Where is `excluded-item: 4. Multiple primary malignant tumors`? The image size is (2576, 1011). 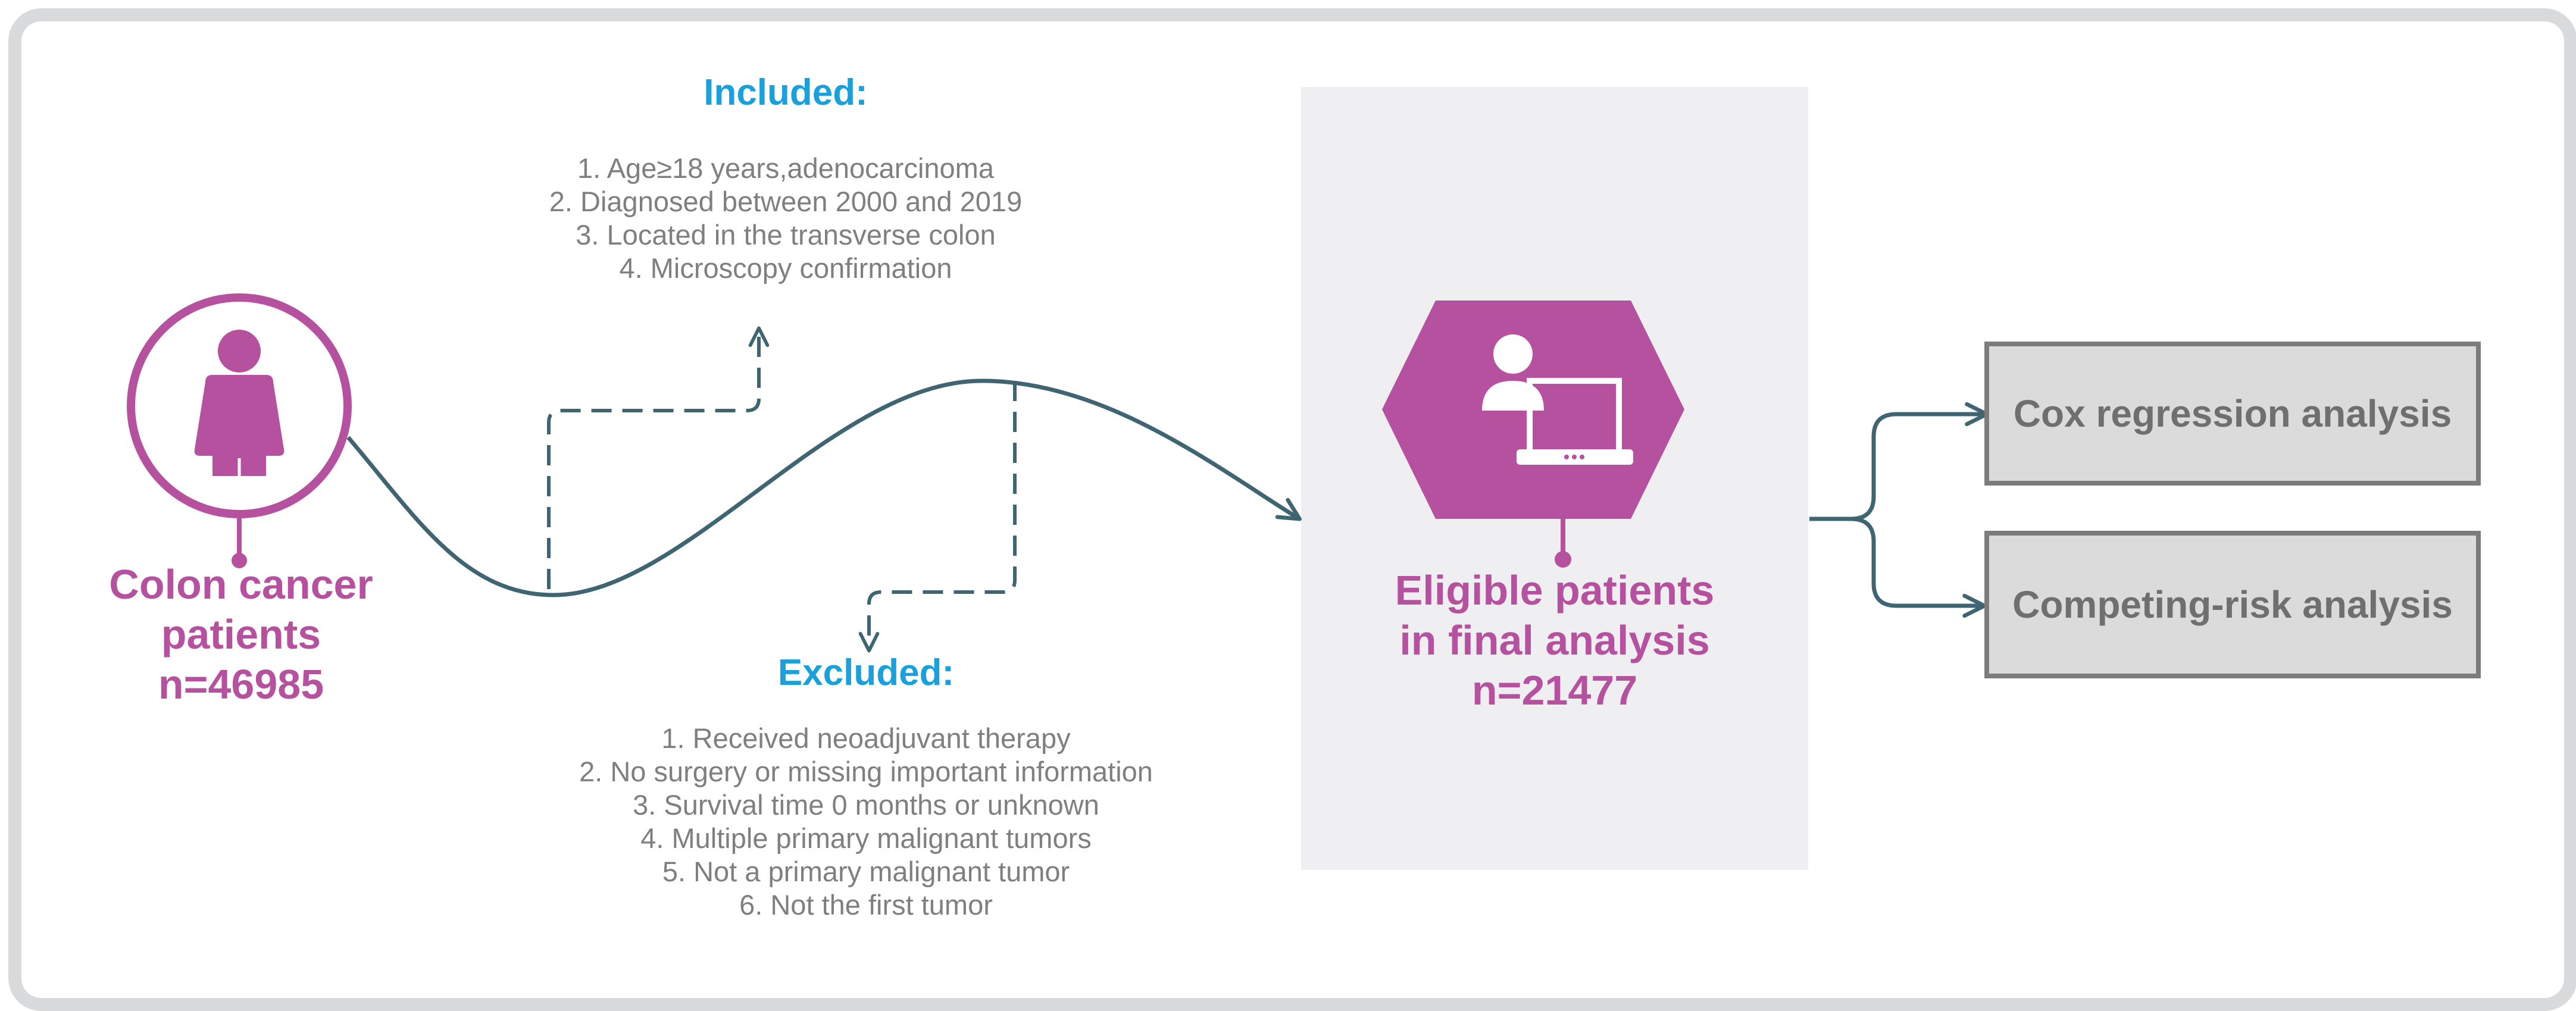 excluded-item: 4. Multiple primary malignant tumors is located at coordinates (866, 838).